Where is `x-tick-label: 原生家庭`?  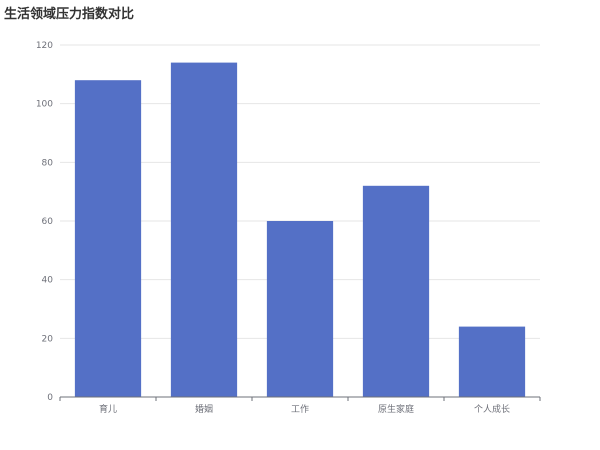
x-tick-label: 原生家庭 is located at coordinates (396, 409).